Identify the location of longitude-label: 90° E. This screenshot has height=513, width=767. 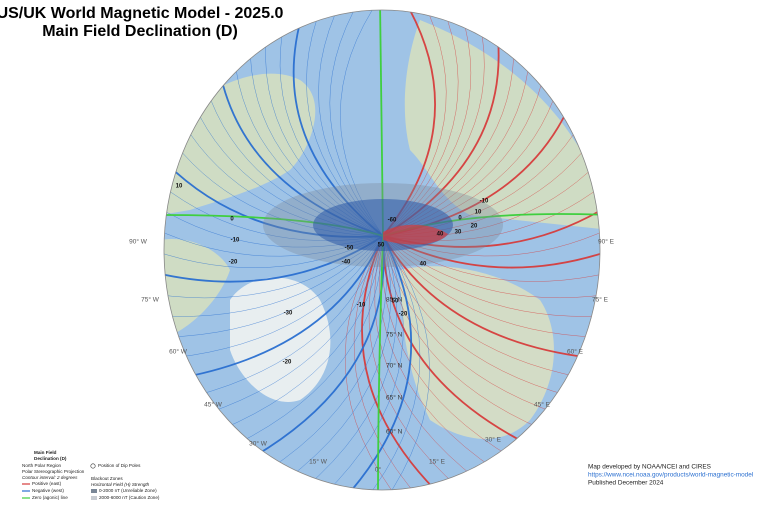
(606, 242).